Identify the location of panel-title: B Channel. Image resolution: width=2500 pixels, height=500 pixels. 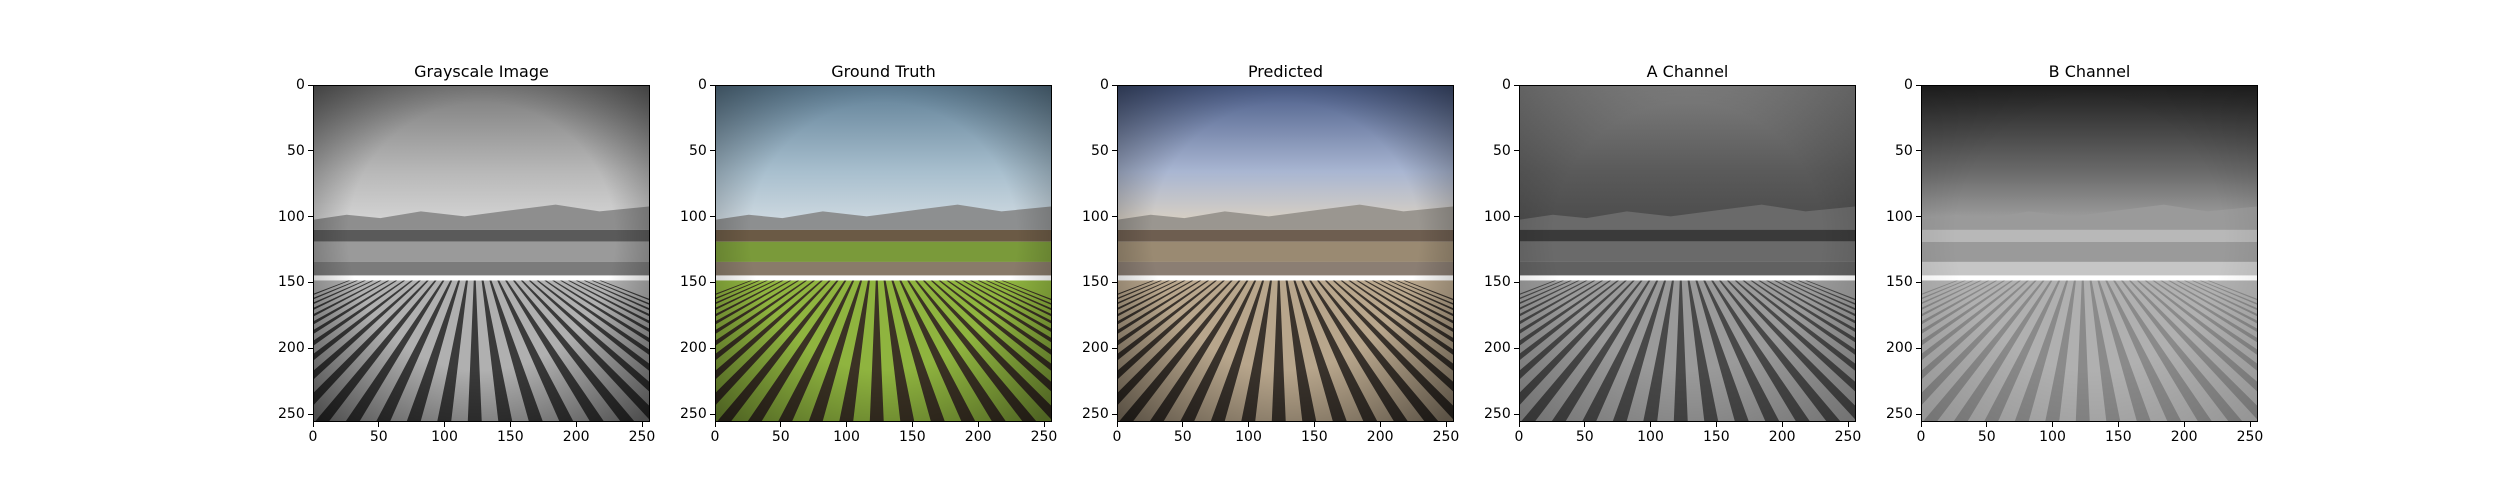
(2089, 71).